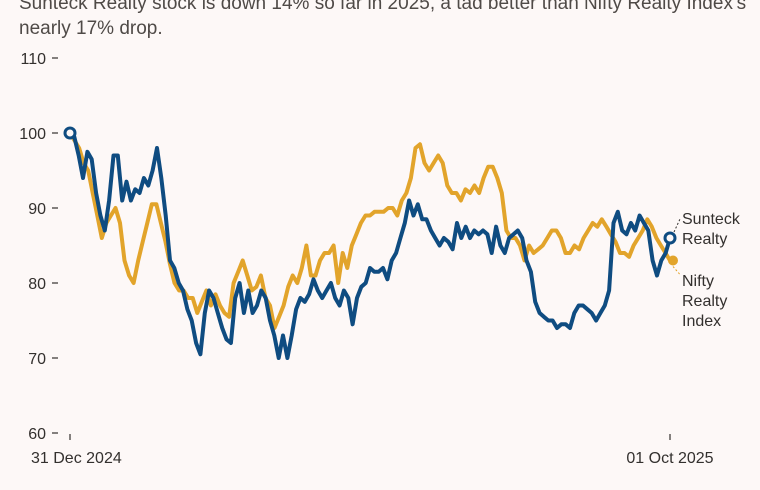 This screenshot has height=490, width=760. I want to click on y-tick-label: 80, so click(37, 284).